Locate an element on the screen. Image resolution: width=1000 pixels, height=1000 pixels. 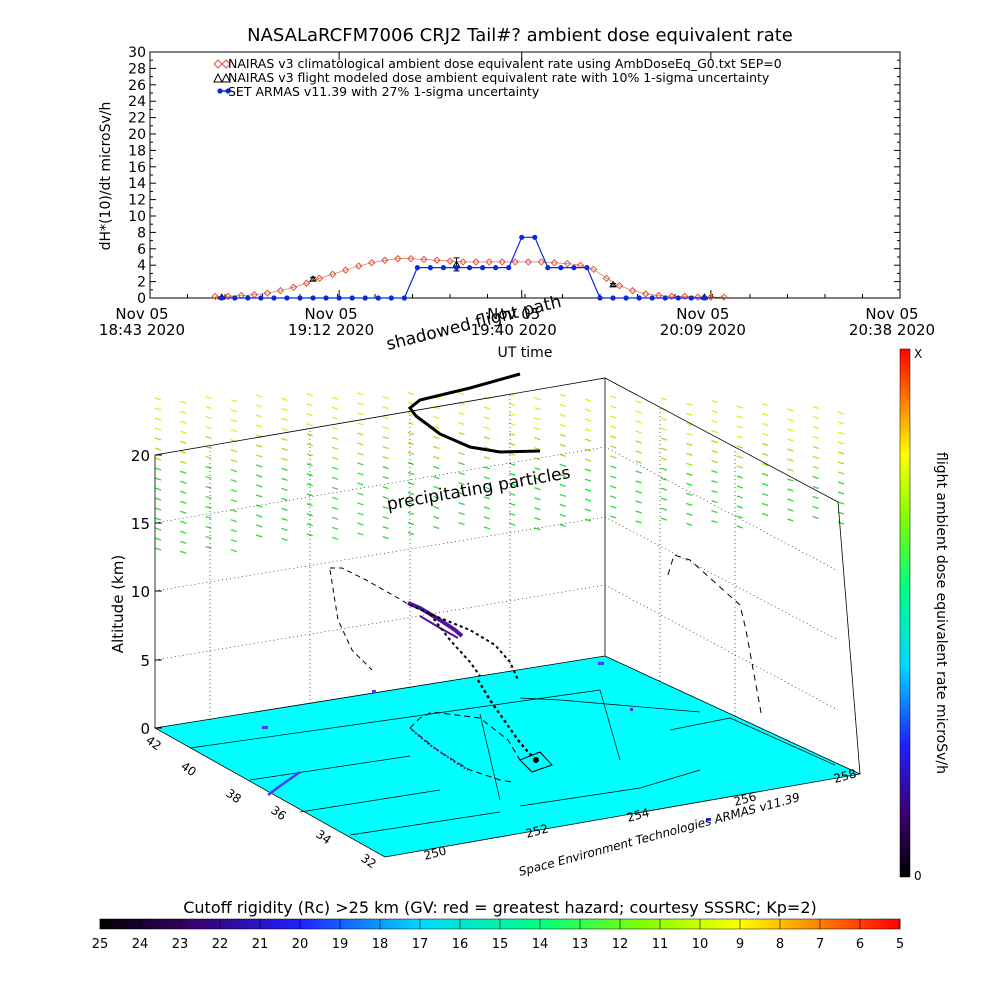
altitude-tick-label: 0 is located at coordinates (145, 729).